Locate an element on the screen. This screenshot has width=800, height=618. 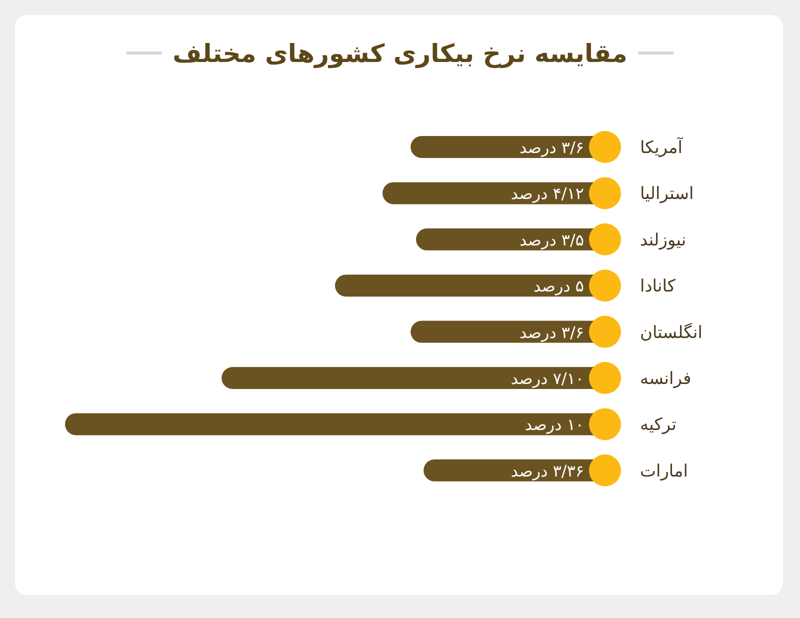
y-tick-label: آمریکا is located at coordinates (662, 147).